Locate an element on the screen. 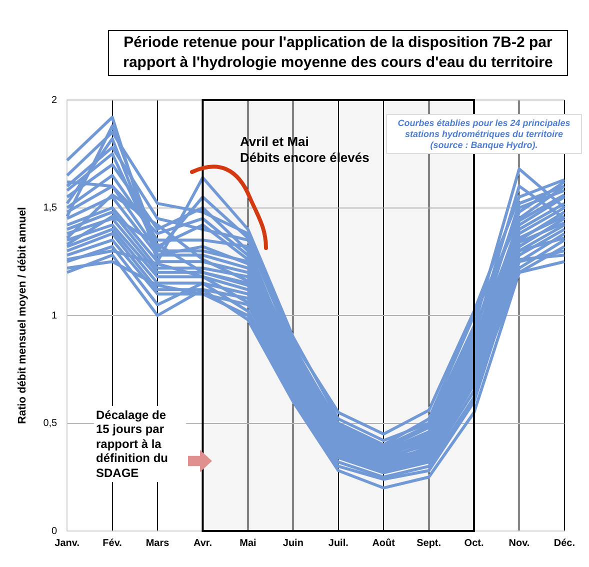 The height and width of the screenshot is (567, 589). y-tick-label: 2 is located at coordinates (55, 100).